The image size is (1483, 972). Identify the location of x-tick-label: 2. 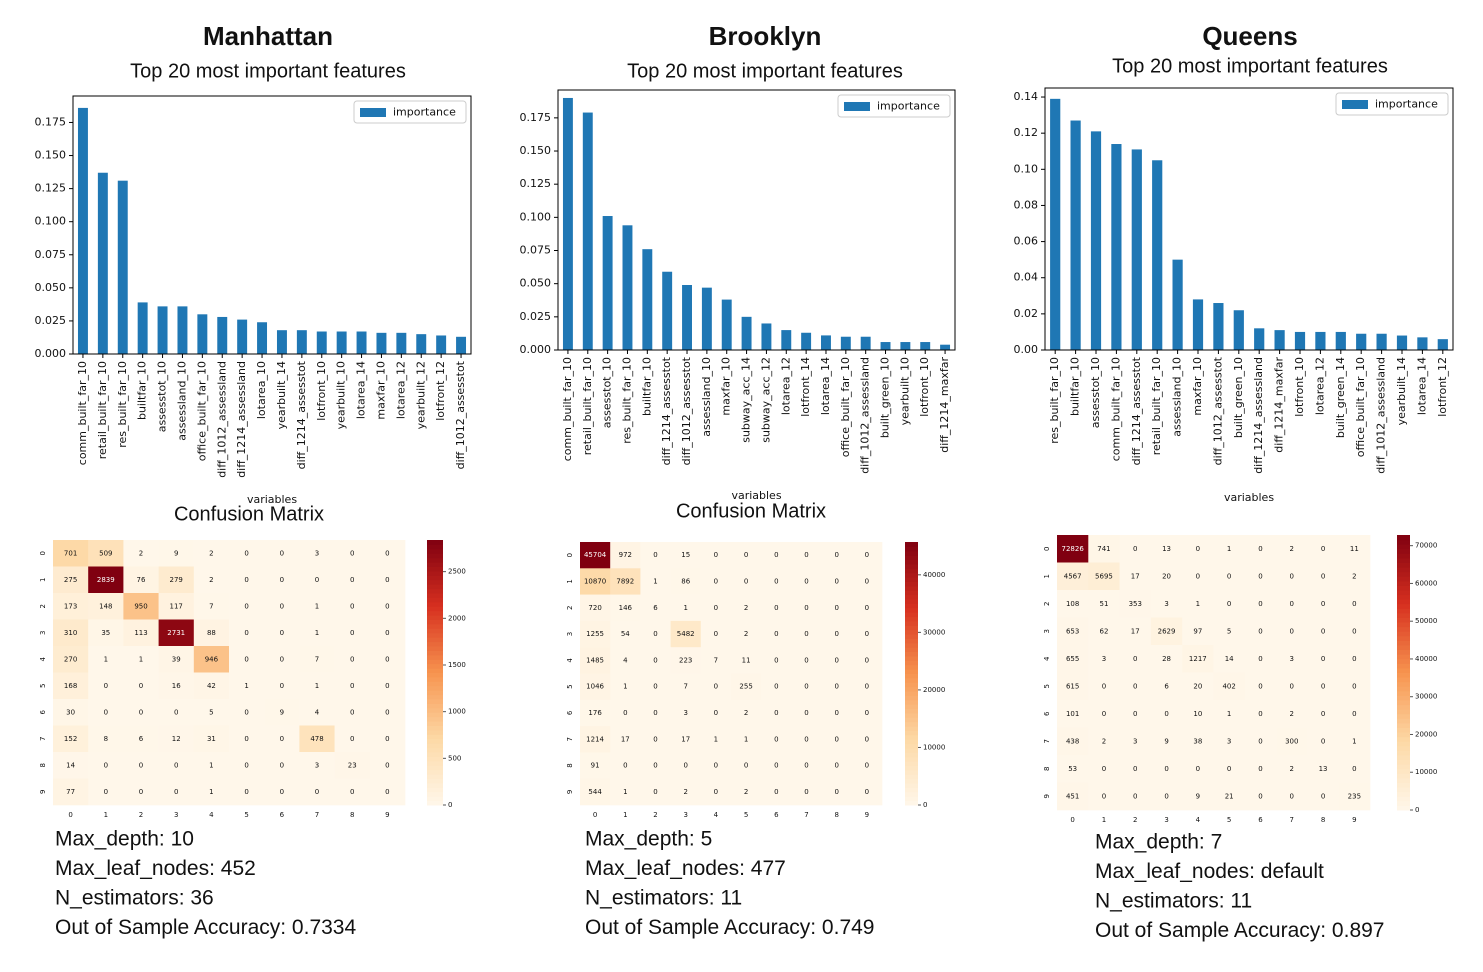
(1135, 820).